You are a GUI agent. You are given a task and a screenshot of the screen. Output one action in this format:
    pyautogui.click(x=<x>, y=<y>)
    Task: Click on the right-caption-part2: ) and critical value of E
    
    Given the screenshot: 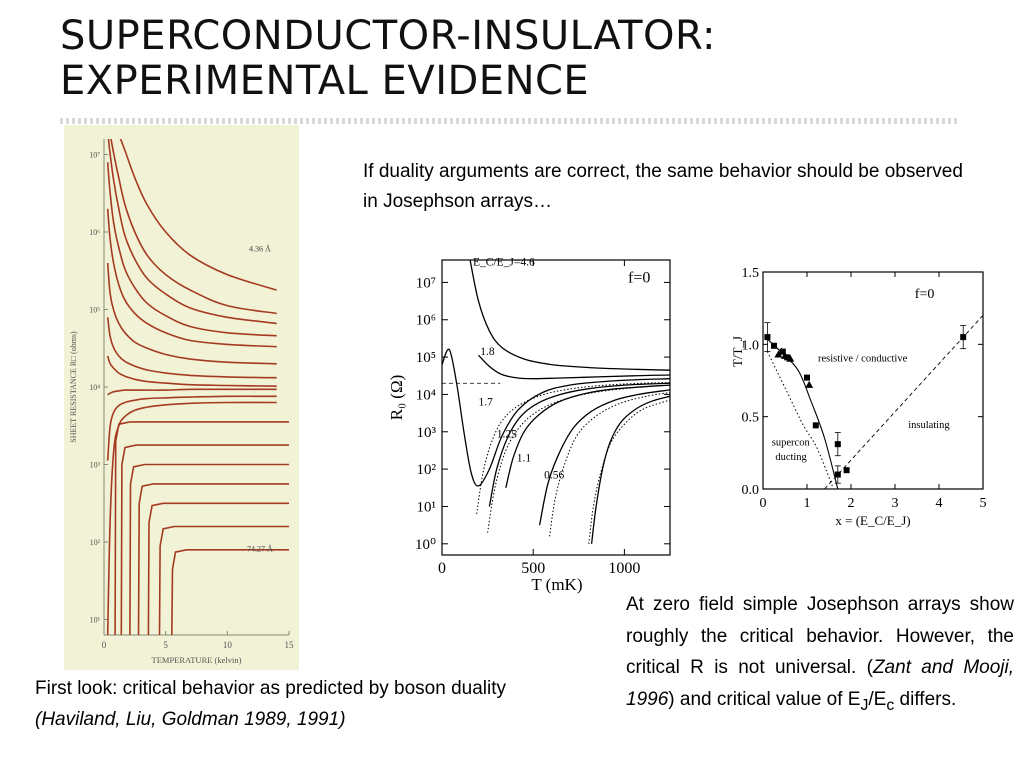 What is the action you would take?
    pyautogui.click(x=764, y=699)
    